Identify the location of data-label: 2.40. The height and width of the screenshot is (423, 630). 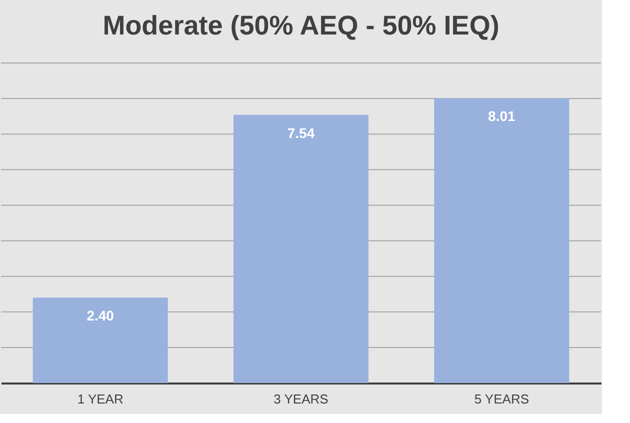
(100, 316).